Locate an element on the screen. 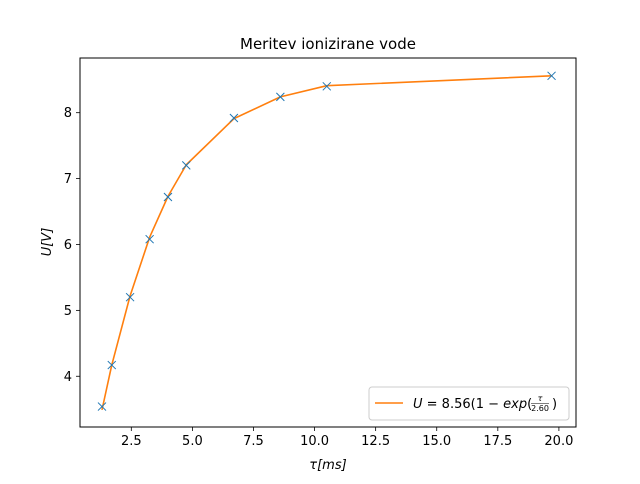 This screenshot has width=640, height=484. y-tick-label: 7 is located at coordinates (68, 179).